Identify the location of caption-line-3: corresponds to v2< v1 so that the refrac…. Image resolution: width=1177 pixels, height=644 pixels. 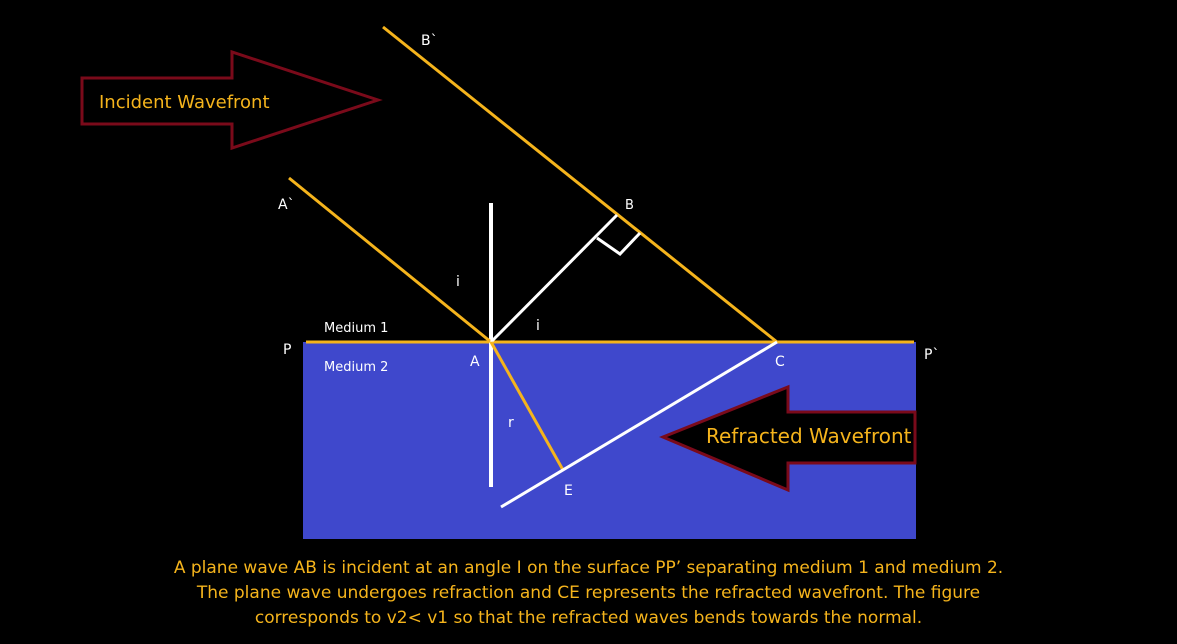
(588, 618).